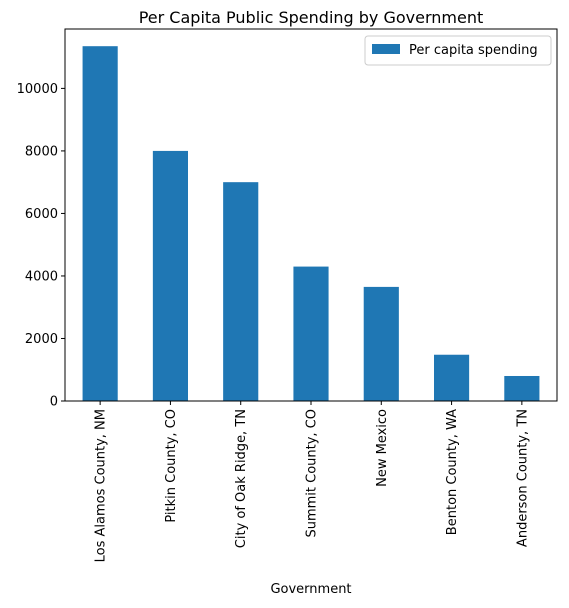 Image resolution: width=569 pixels, height=608 pixels. Describe the element at coordinates (311, 17) in the screenshot. I see `chart-title: Per Capita Public Spending by Government` at that location.